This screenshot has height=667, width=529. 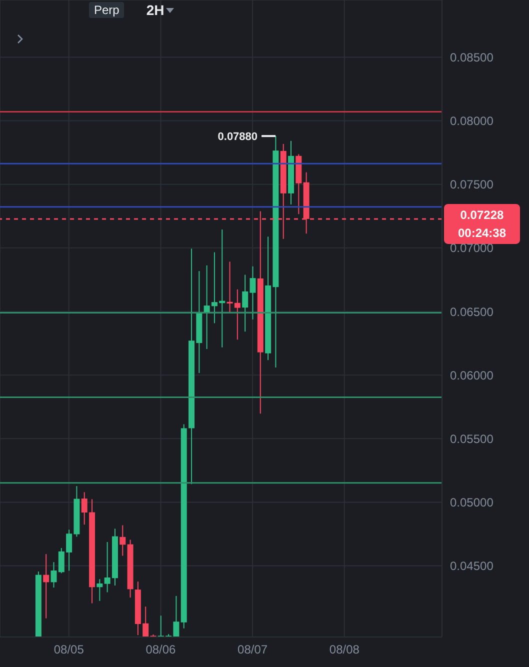 What do you see at coordinates (472, 502) in the screenshot?
I see `y-tick-label: 0.05000` at bounding box center [472, 502].